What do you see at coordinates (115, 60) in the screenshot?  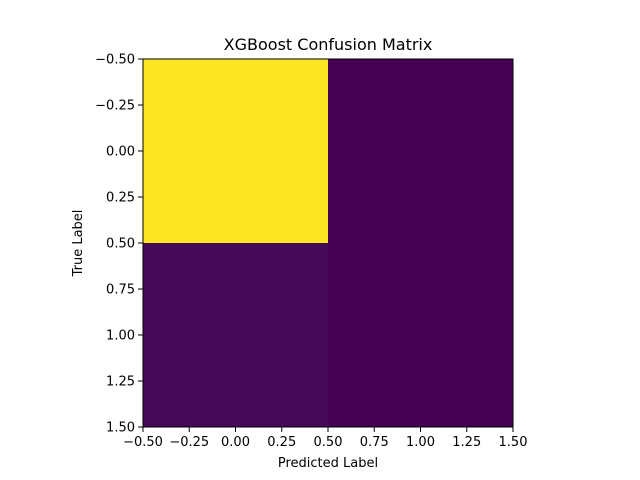 I see `y-tick-label: −0.50` at bounding box center [115, 60].